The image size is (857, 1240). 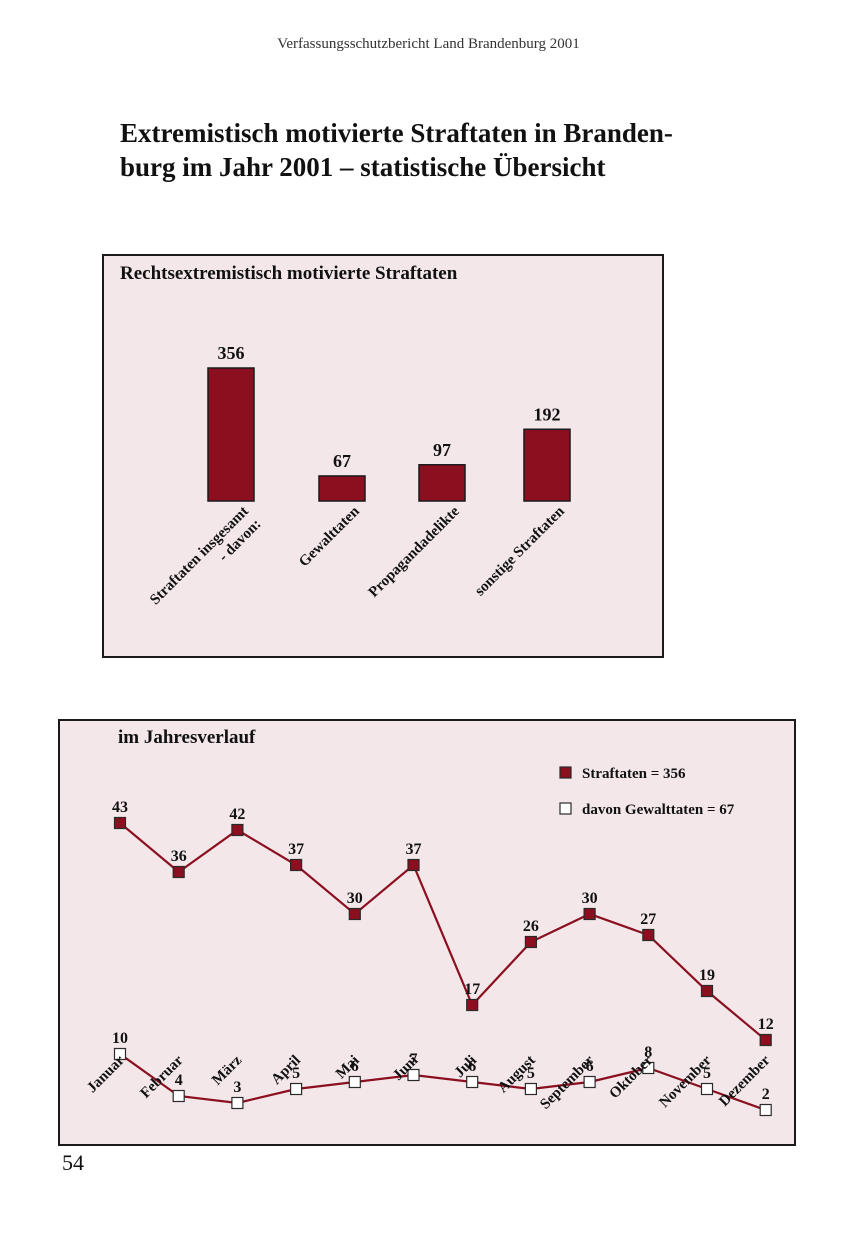 I want to click on bar-category-label-line: Propagandadelikte, so click(x=414, y=551).